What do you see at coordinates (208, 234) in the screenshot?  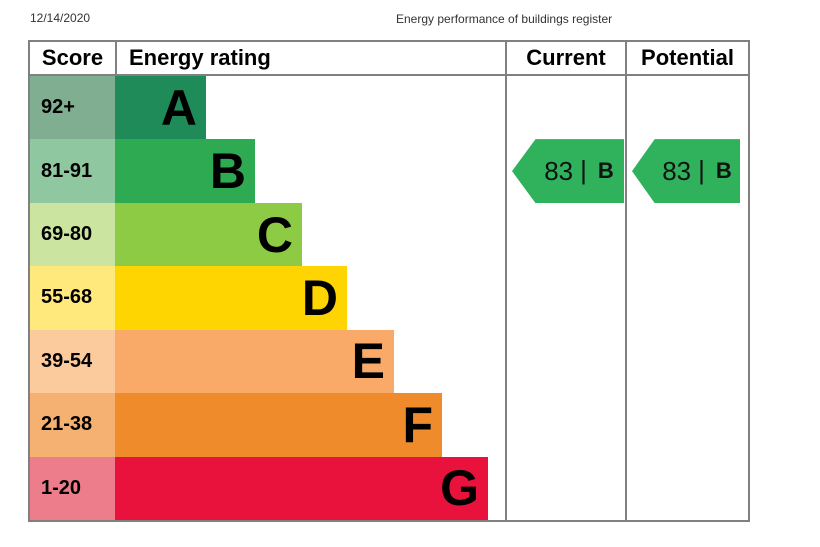 I see `energy-band-bar: C` at bounding box center [208, 234].